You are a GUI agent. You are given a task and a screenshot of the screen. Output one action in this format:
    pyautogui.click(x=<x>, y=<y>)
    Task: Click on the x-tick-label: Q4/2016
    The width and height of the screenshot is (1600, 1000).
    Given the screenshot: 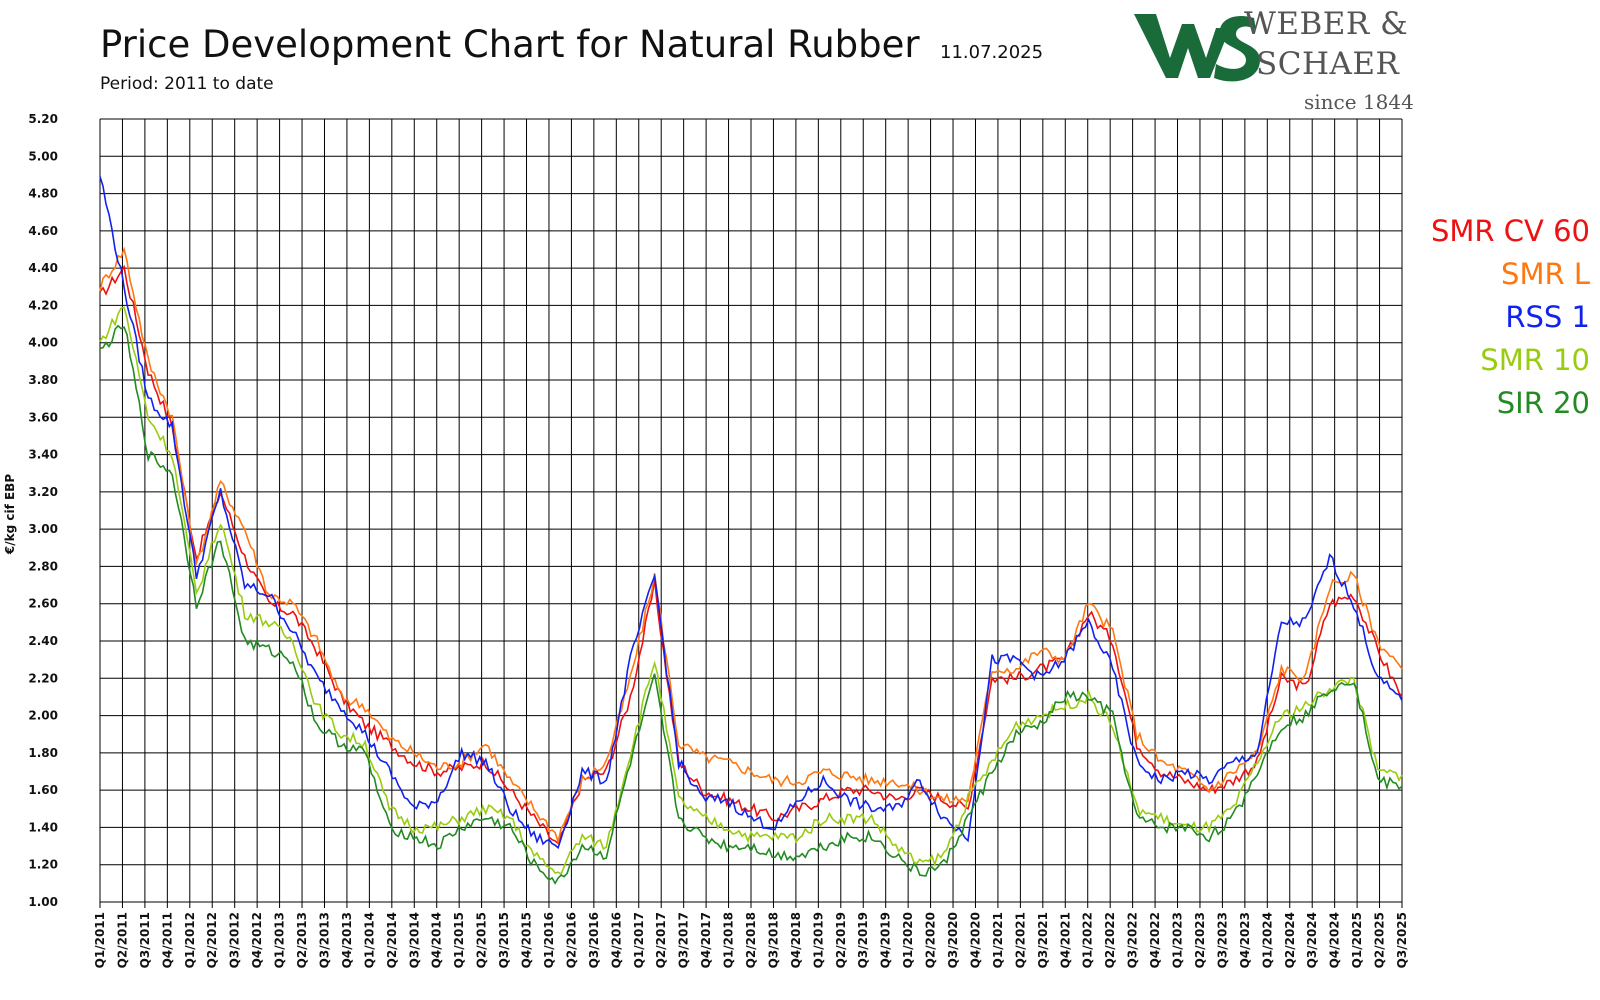 What is the action you would take?
    pyautogui.click(x=616, y=940)
    